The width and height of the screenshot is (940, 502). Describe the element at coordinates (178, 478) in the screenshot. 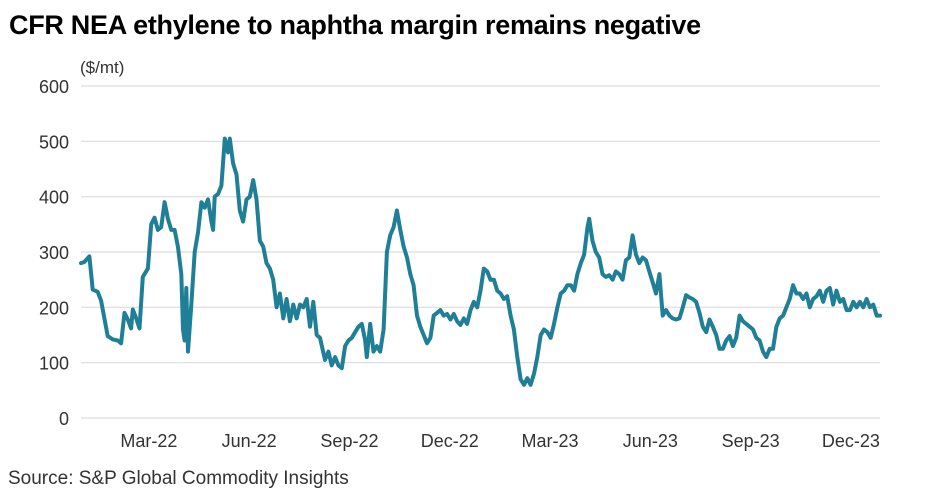

I see `source-note: Source: S&P Global Commodity Insights` at that location.